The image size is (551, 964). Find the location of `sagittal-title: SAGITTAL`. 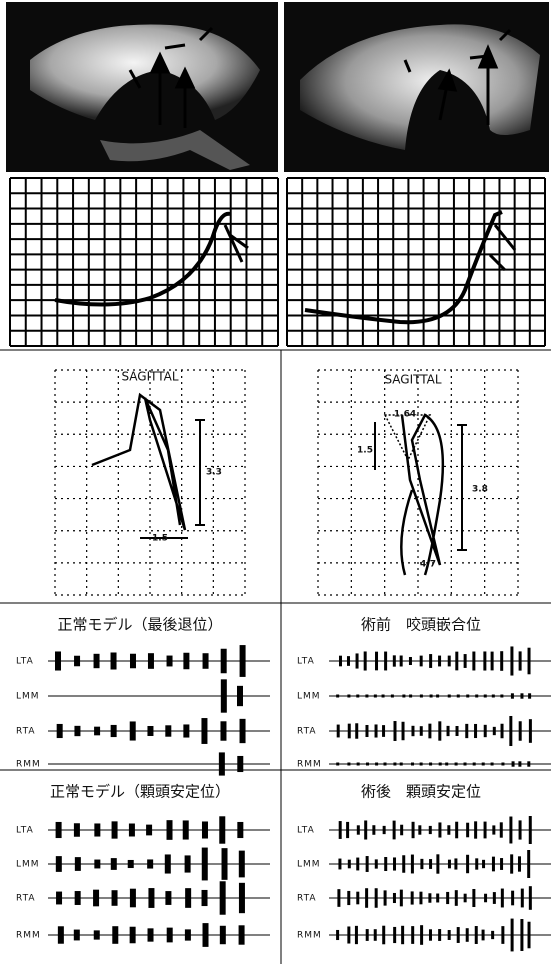

sagittal-title: SAGITTAL is located at coordinates (412, 380).